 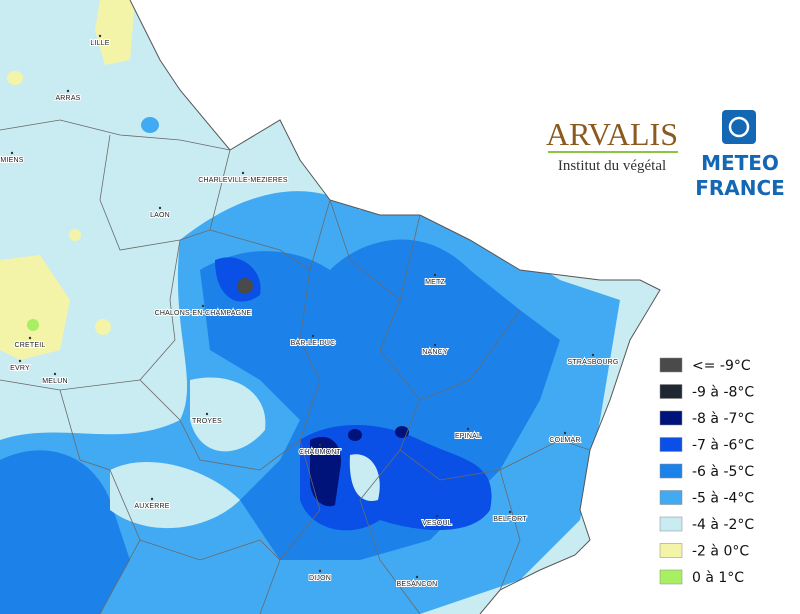 What do you see at coordinates (510, 519) in the screenshot?
I see `city-label: BELFORT` at bounding box center [510, 519].